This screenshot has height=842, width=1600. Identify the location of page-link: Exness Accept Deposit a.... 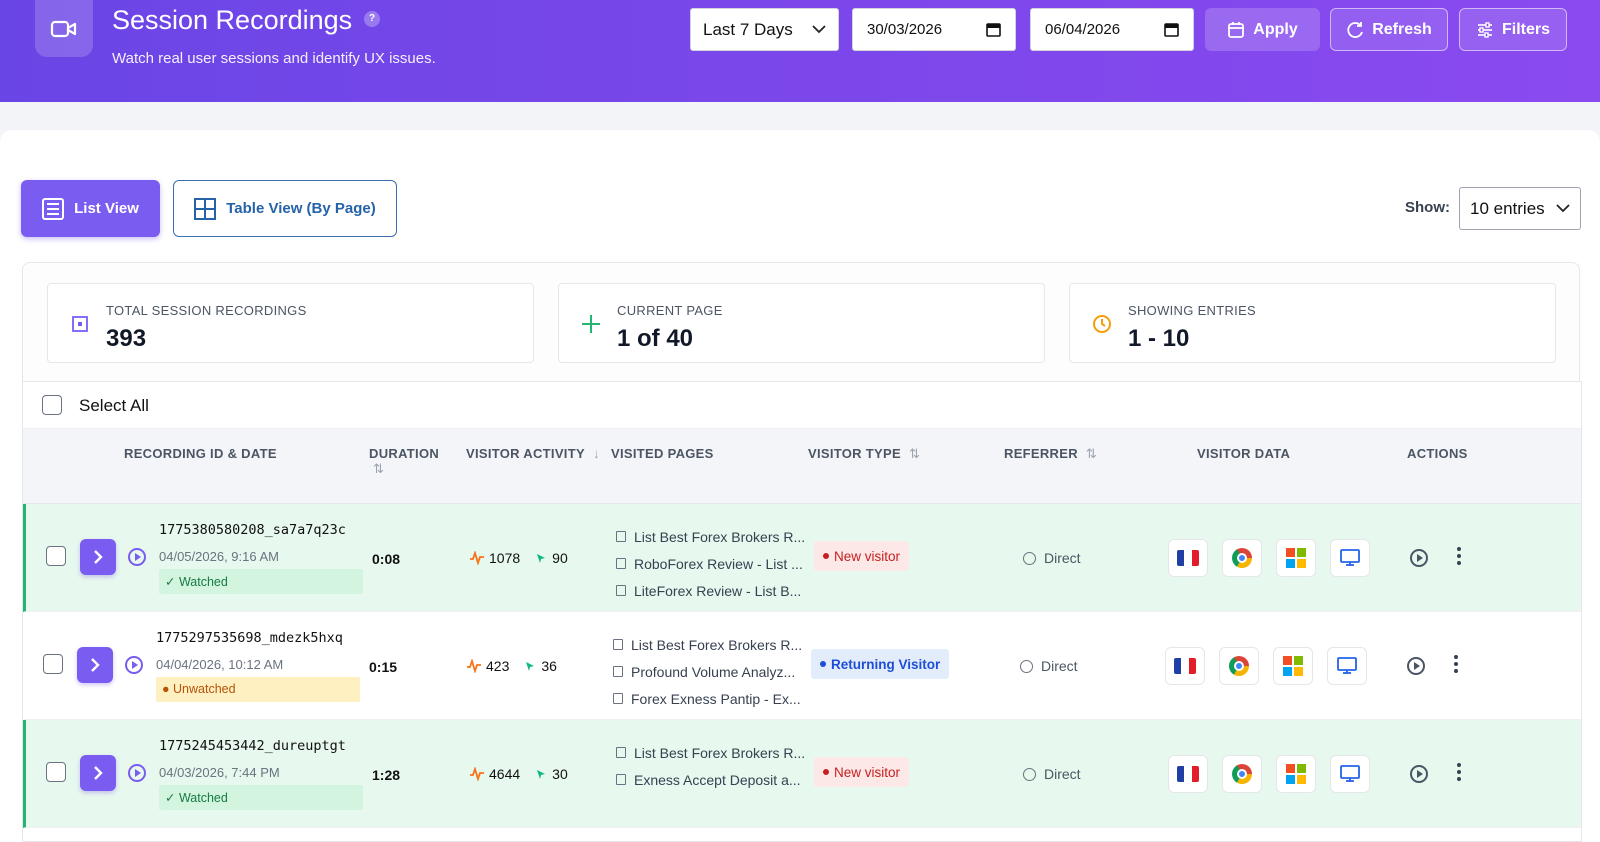
(711, 779).